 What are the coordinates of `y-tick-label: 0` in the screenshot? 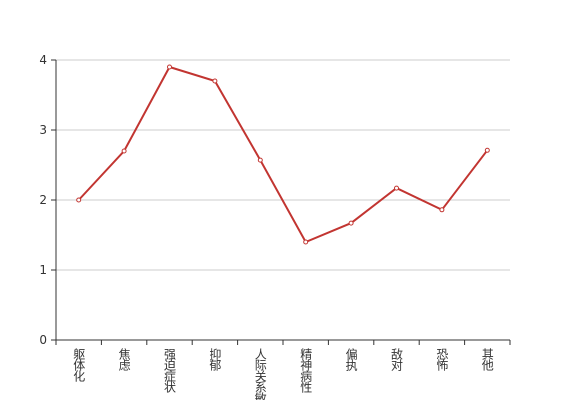 It's located at (43, 340).